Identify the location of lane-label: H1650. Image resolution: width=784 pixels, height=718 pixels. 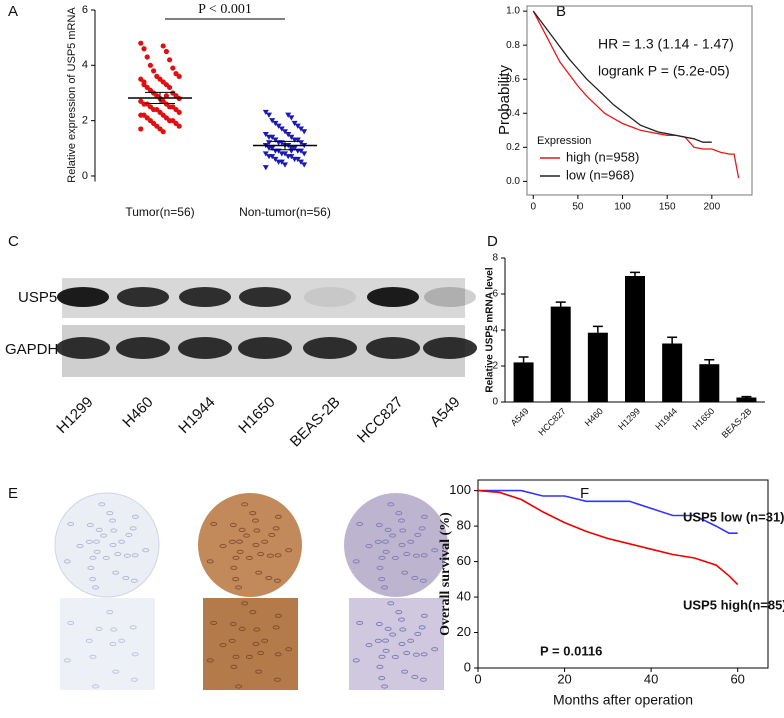
(256, 415).